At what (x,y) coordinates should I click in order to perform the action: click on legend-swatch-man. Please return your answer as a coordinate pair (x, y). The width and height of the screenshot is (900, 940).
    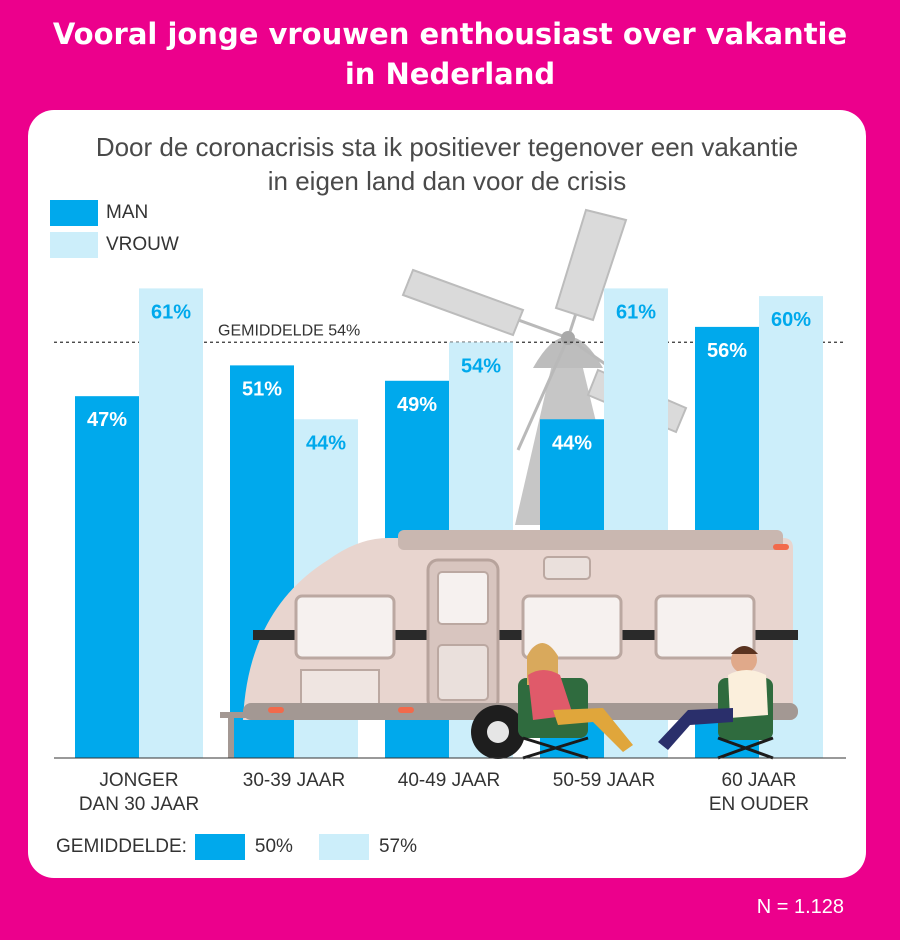
    Looking at the image, I should click on (74, 213).